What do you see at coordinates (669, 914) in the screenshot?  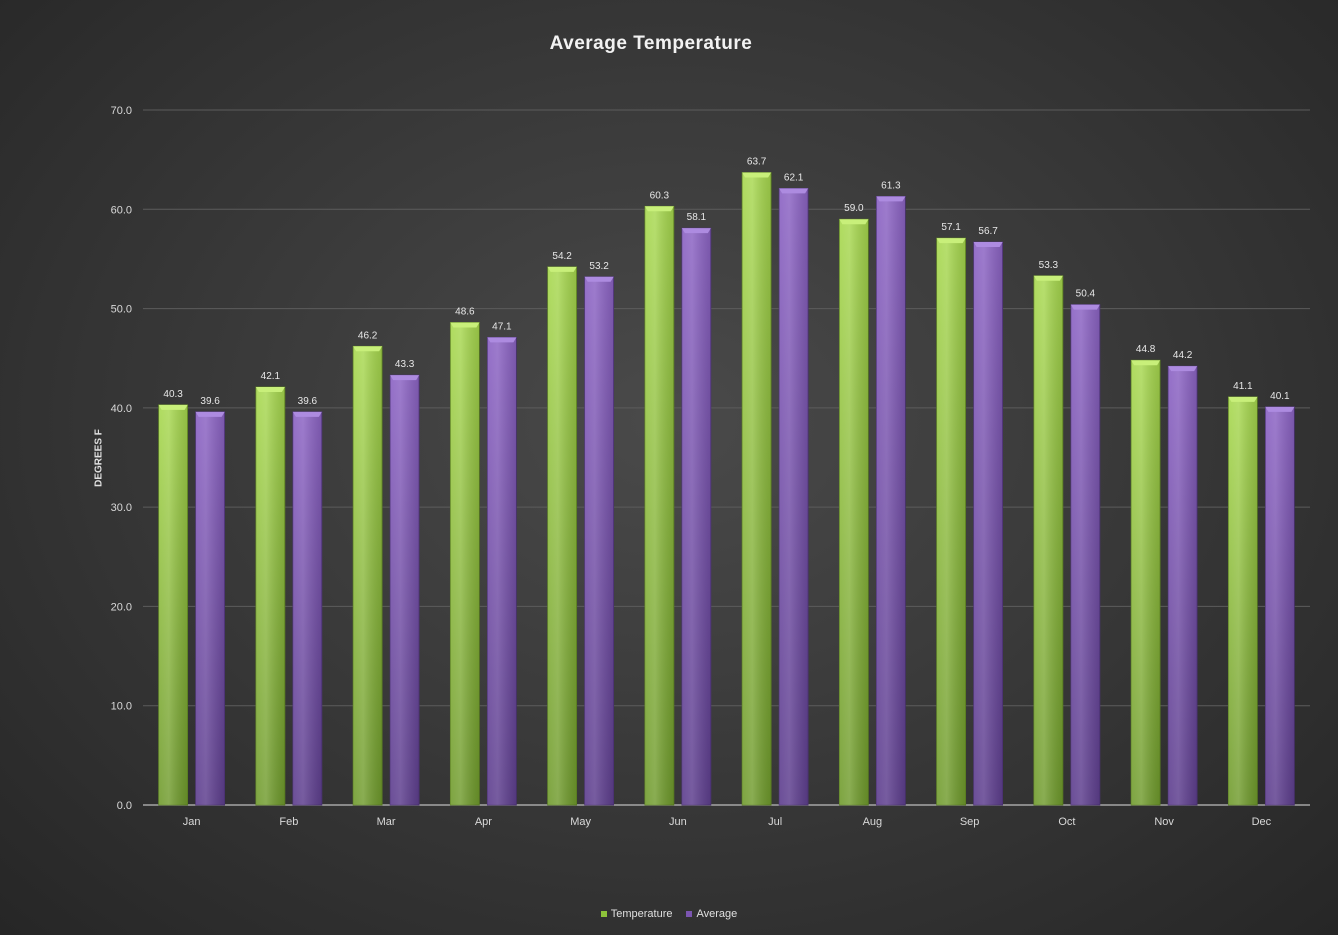 I see `legend: Temperature Average` at bounding box center [669, 914].